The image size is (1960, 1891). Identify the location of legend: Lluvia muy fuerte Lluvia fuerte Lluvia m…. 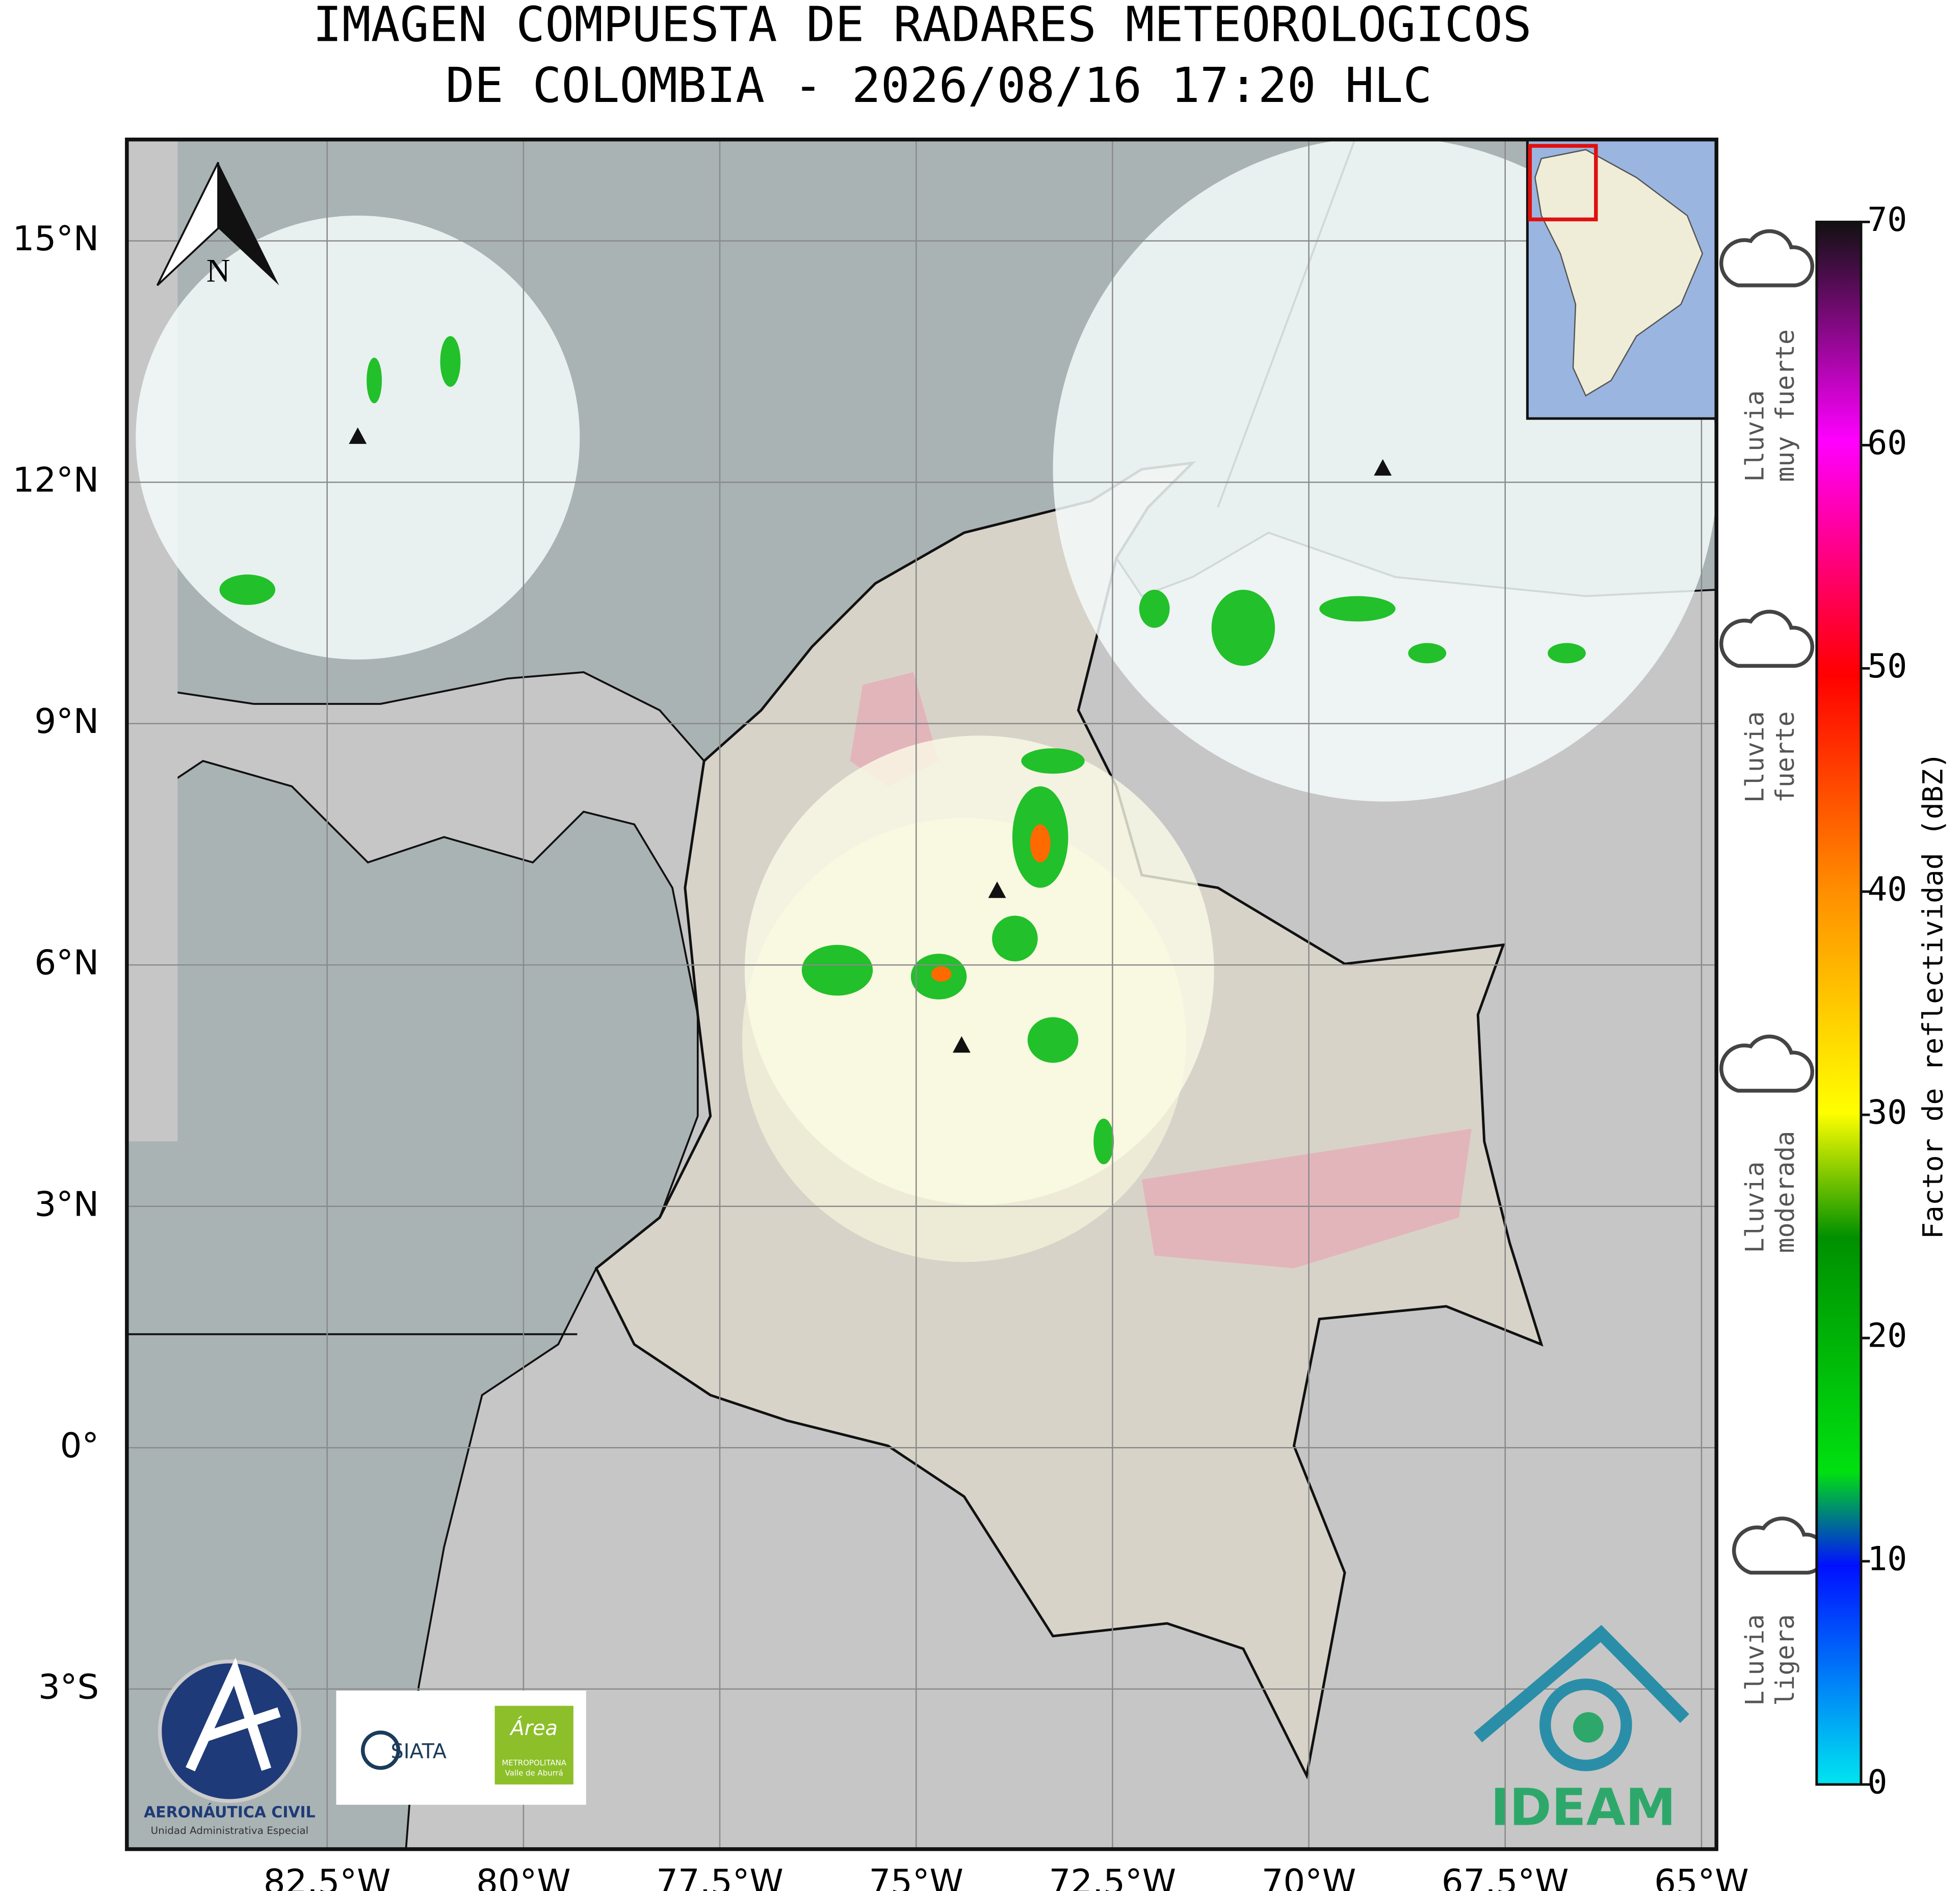
(1773, 967).